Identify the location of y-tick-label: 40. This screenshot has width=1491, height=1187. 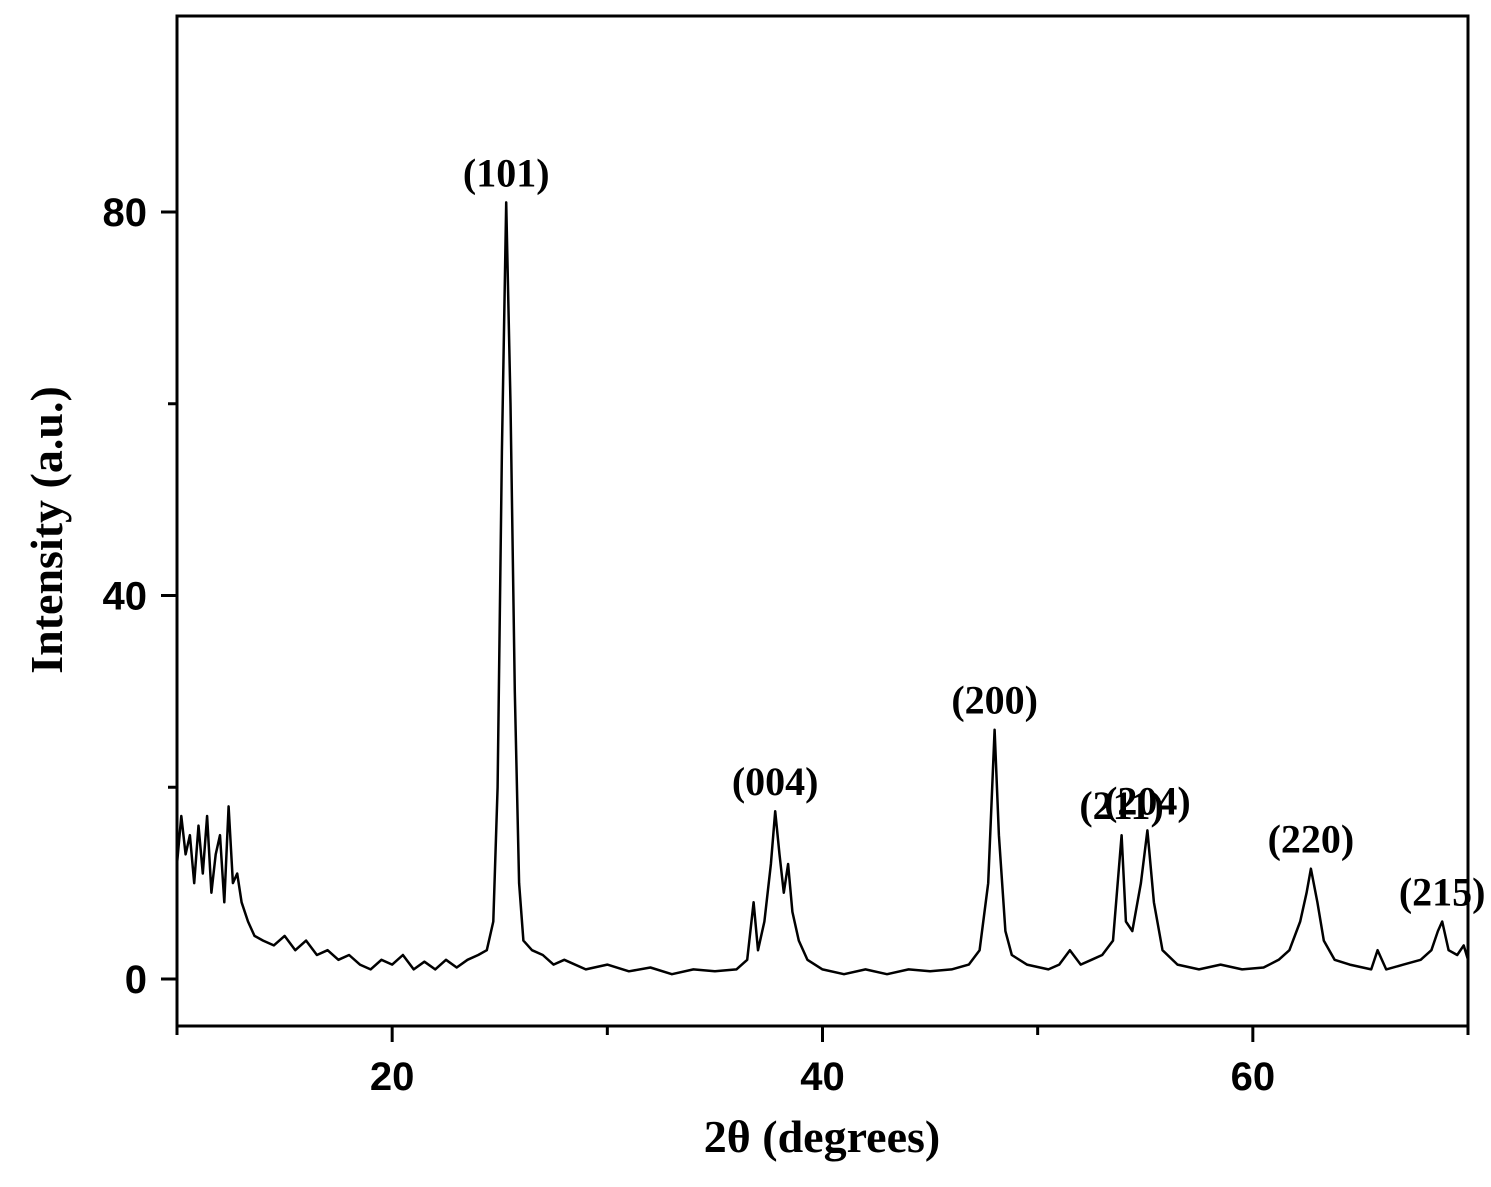
(125, 597).